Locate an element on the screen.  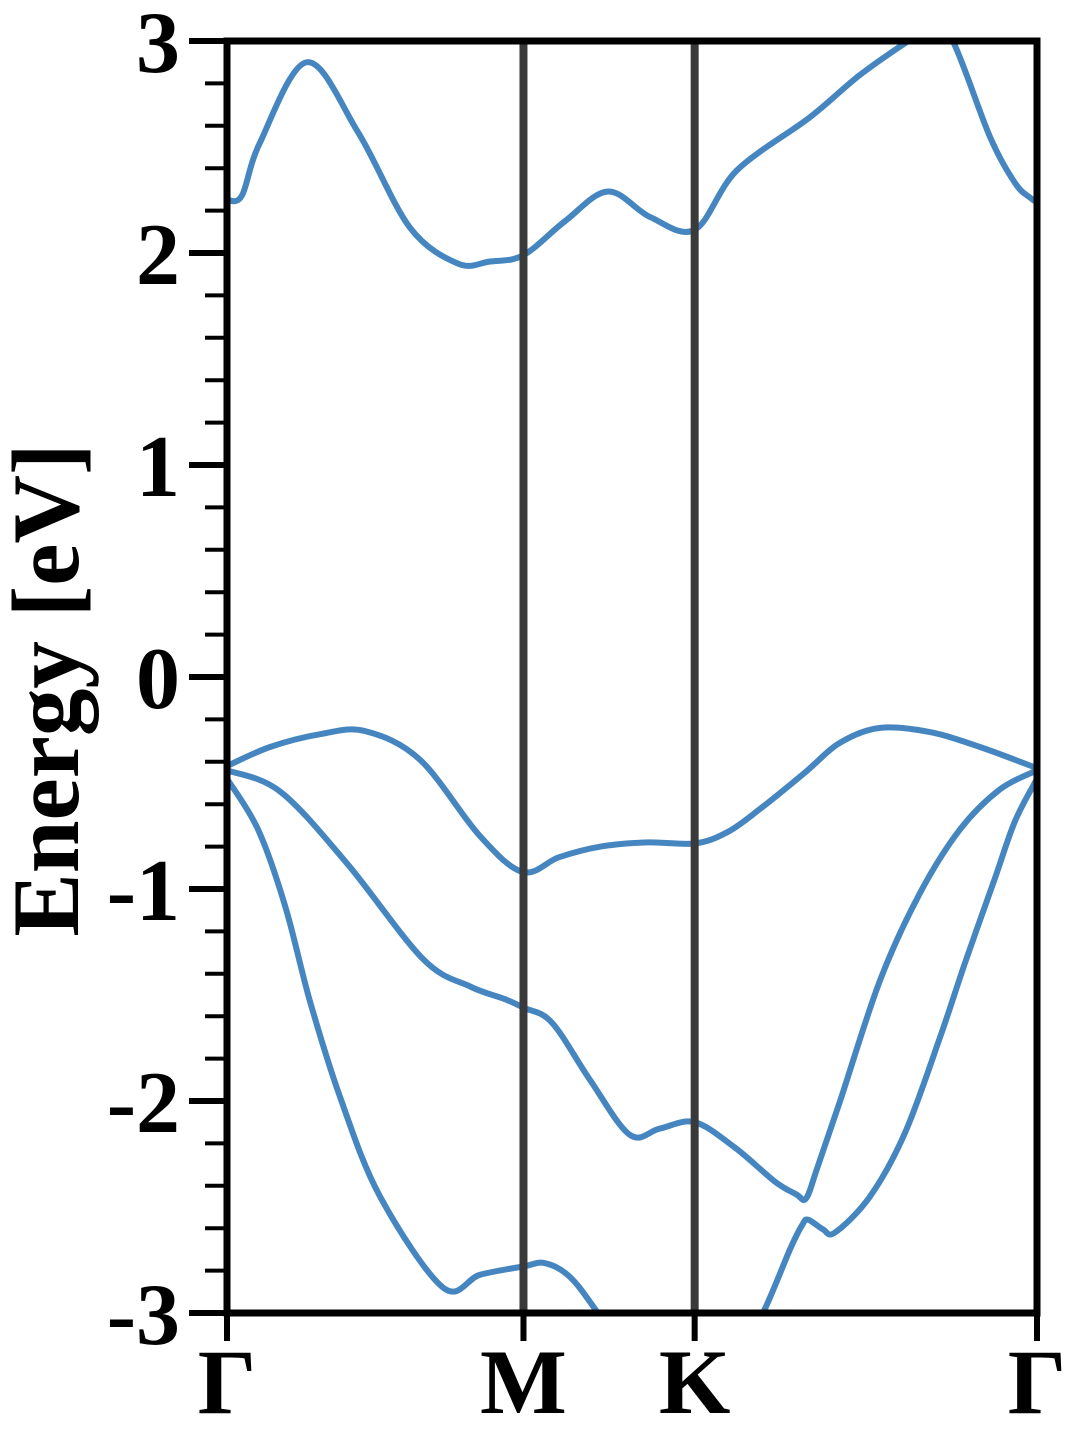
high-symmetry-lines-group is located at coordinates (609, 677).